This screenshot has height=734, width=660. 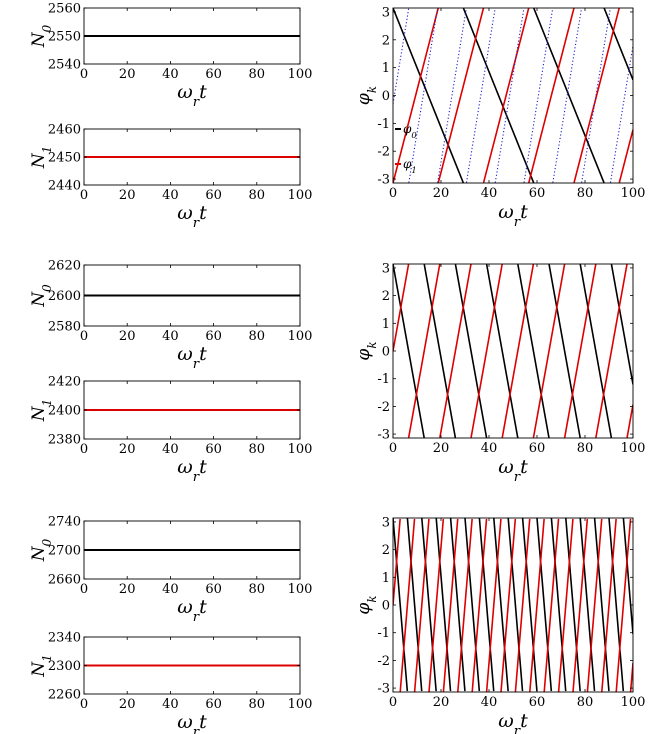 I want to click on y-tick-label: 2620, so click(x=64, y=266).